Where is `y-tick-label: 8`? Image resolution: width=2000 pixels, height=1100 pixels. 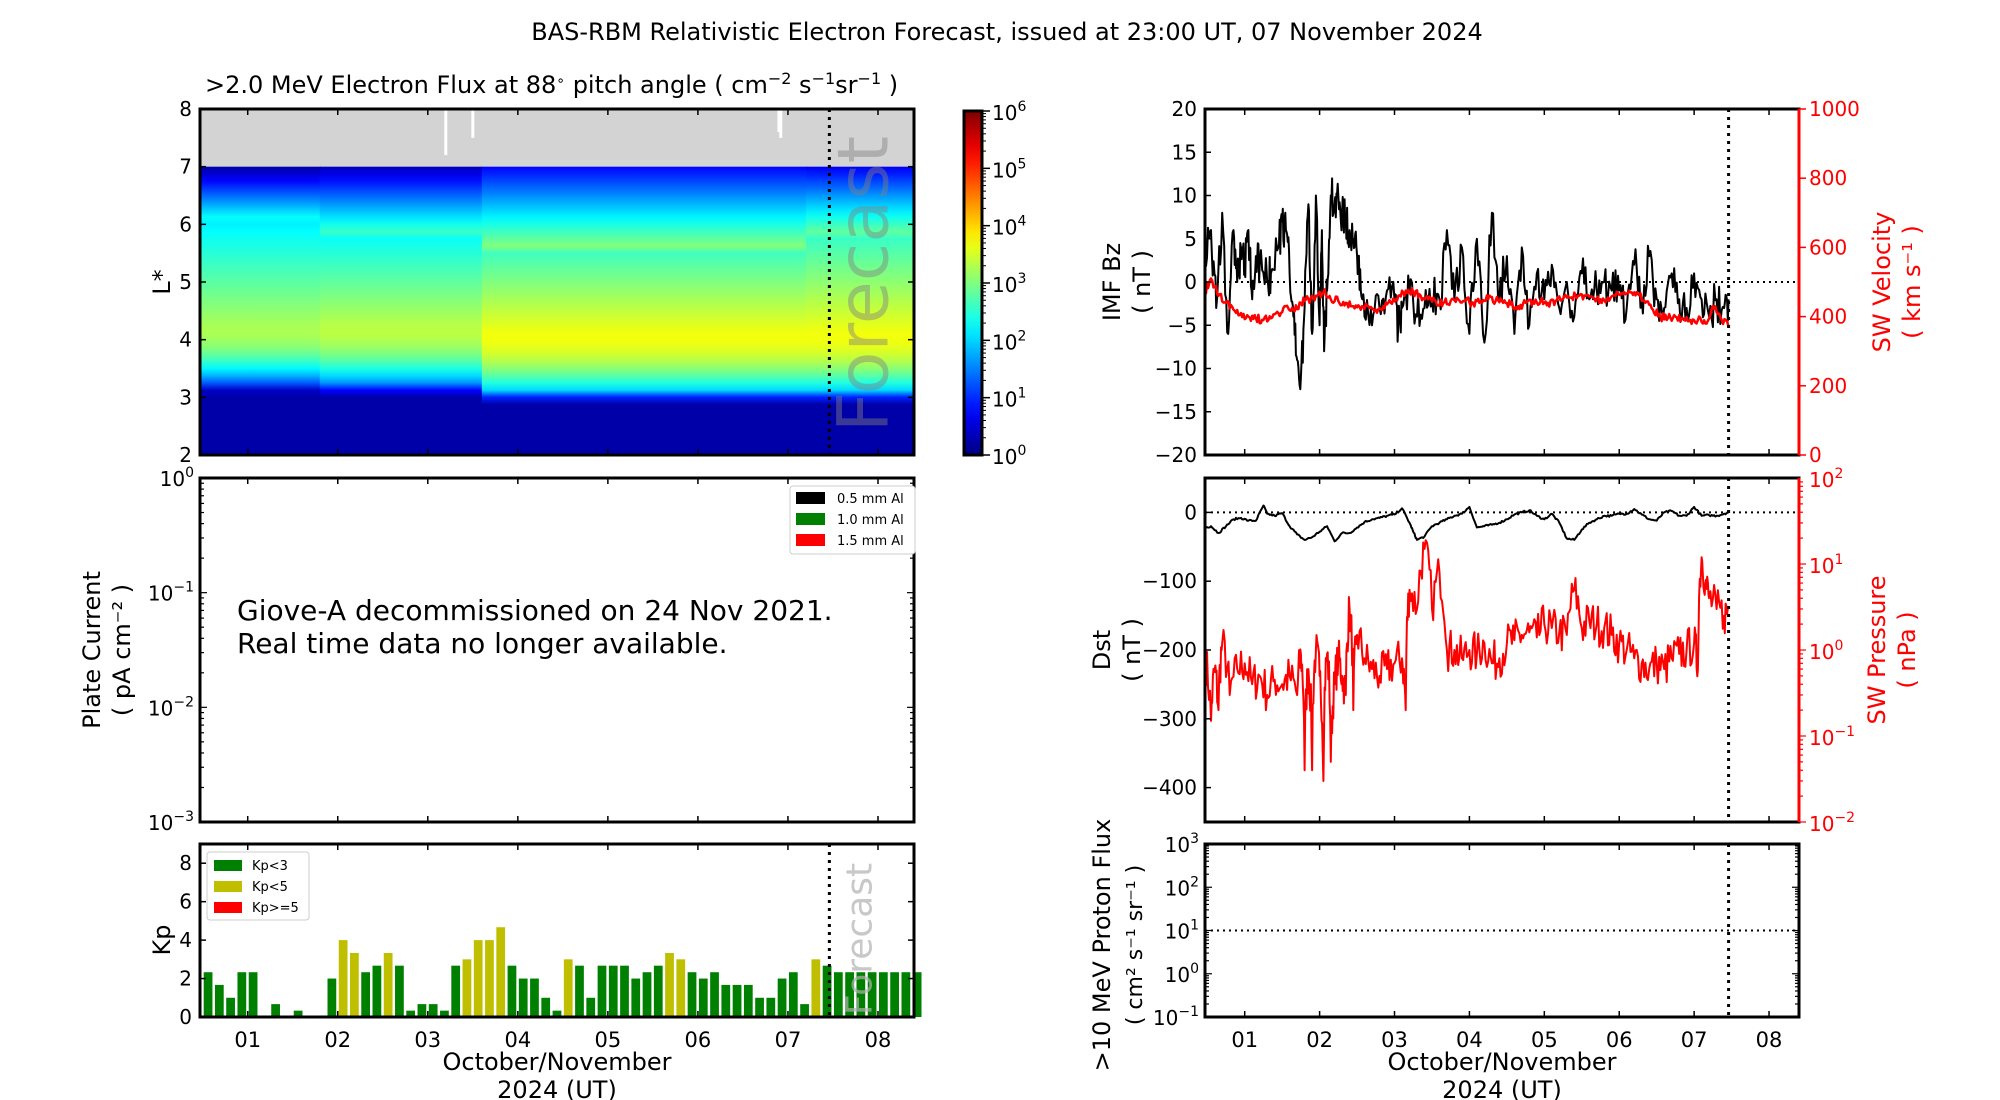
y-tick-label: 8 is located at coordinates (185, 863).